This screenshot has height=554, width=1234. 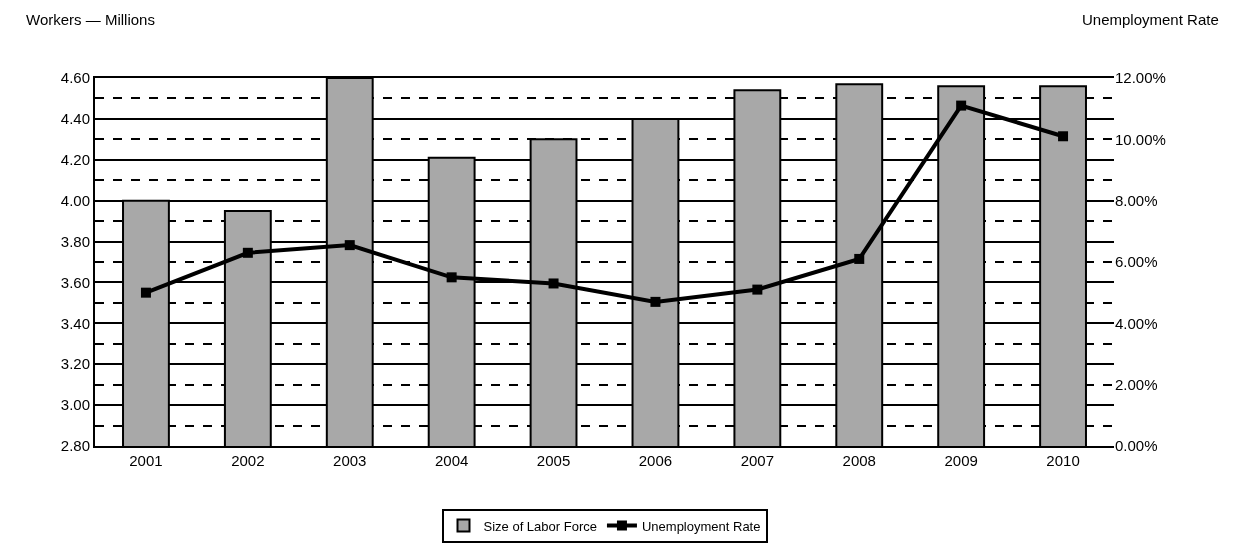 I want to click on x-tick-label: 2003, so click(x=350, y=460).